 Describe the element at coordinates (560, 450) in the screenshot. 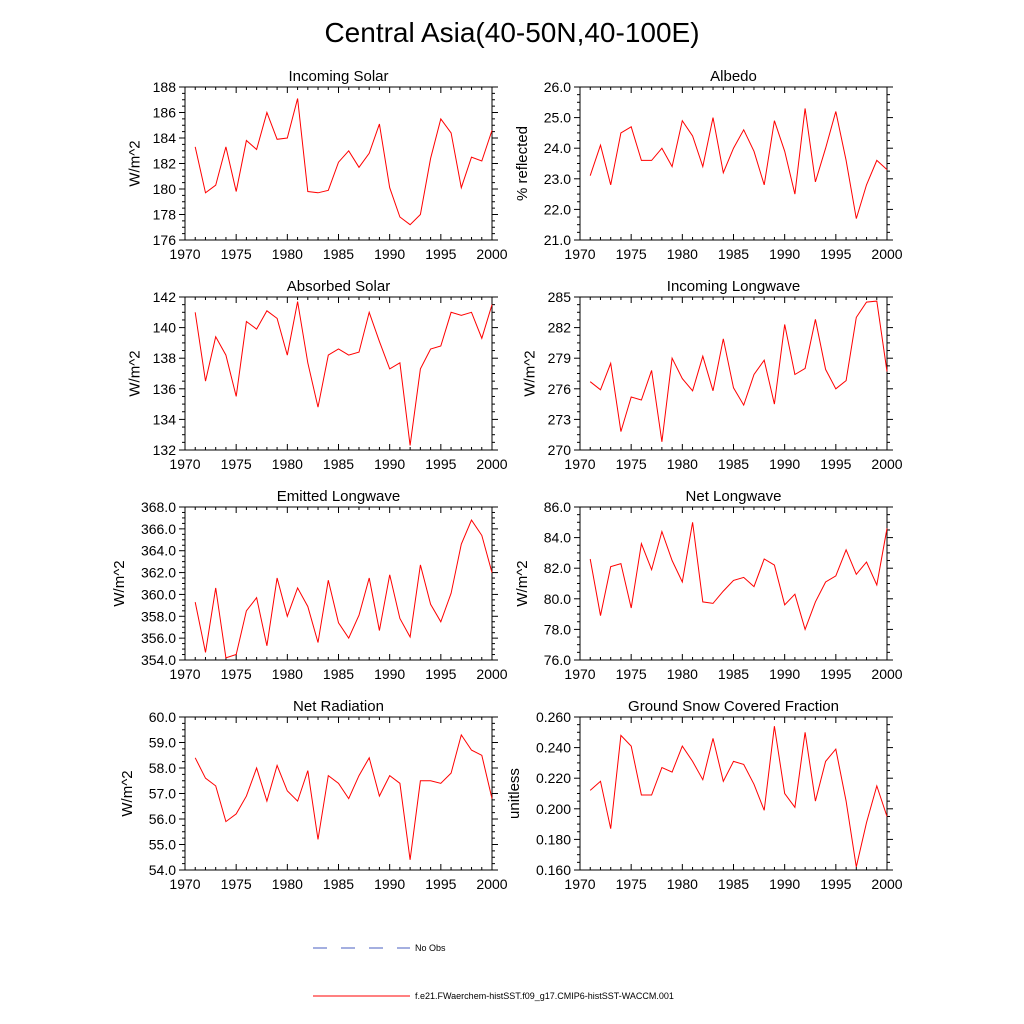

I see `y-tick-label: 270` at that location.